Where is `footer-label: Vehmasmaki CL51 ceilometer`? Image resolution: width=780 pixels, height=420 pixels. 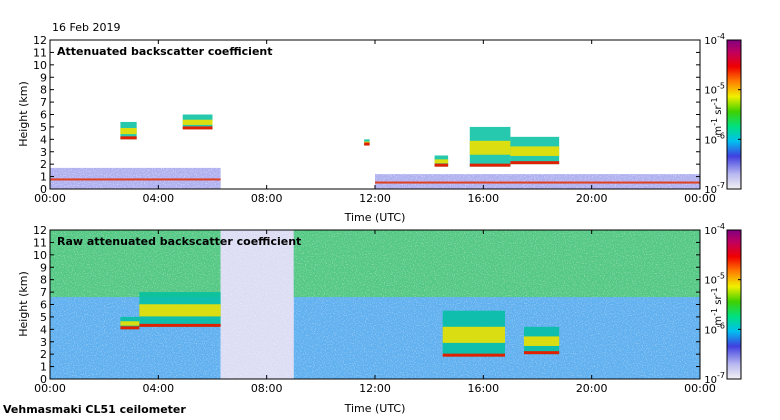
footer-label: Vehmasmaki CL51 ceilometer is located at coordinates (94, 409).